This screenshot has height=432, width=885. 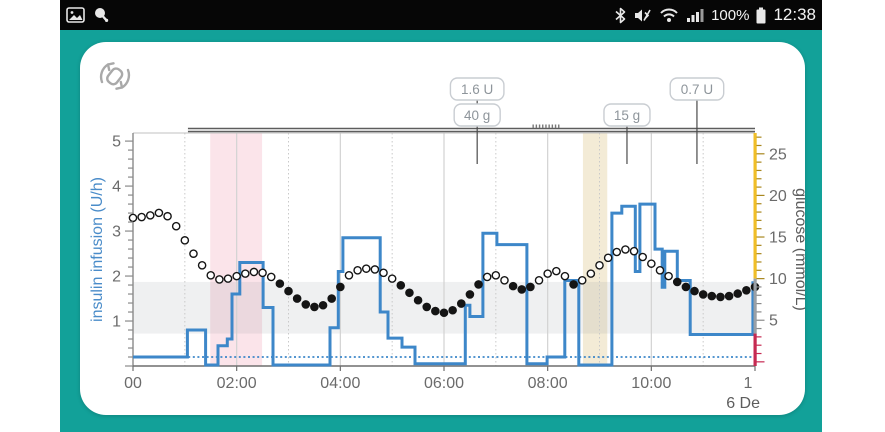 What do you see at coordinates (748, 383) in the screenshot?
I see `x-tick-label: 1` at bounding box center [748, 383].